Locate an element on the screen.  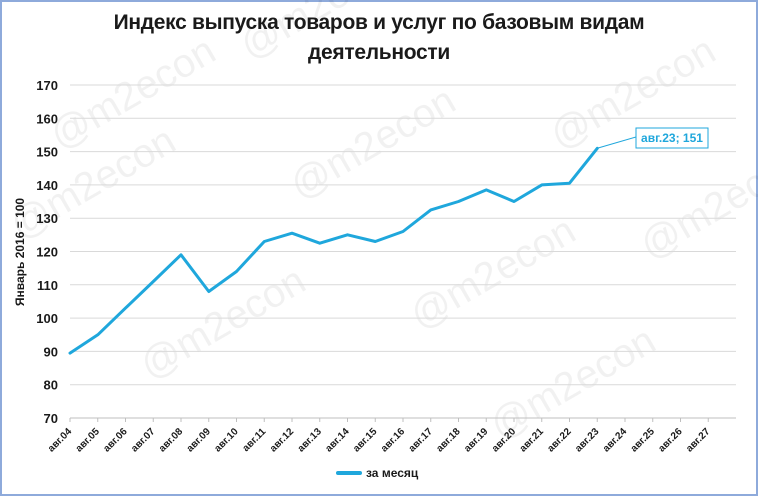
x-tick-label: авг.17 is located at coordinates (421, 440).